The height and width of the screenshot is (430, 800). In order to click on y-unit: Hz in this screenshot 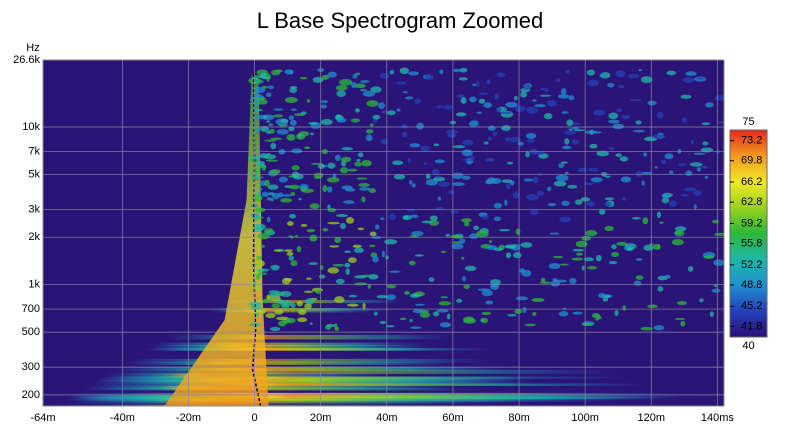, I will do `click(32, 48)`.